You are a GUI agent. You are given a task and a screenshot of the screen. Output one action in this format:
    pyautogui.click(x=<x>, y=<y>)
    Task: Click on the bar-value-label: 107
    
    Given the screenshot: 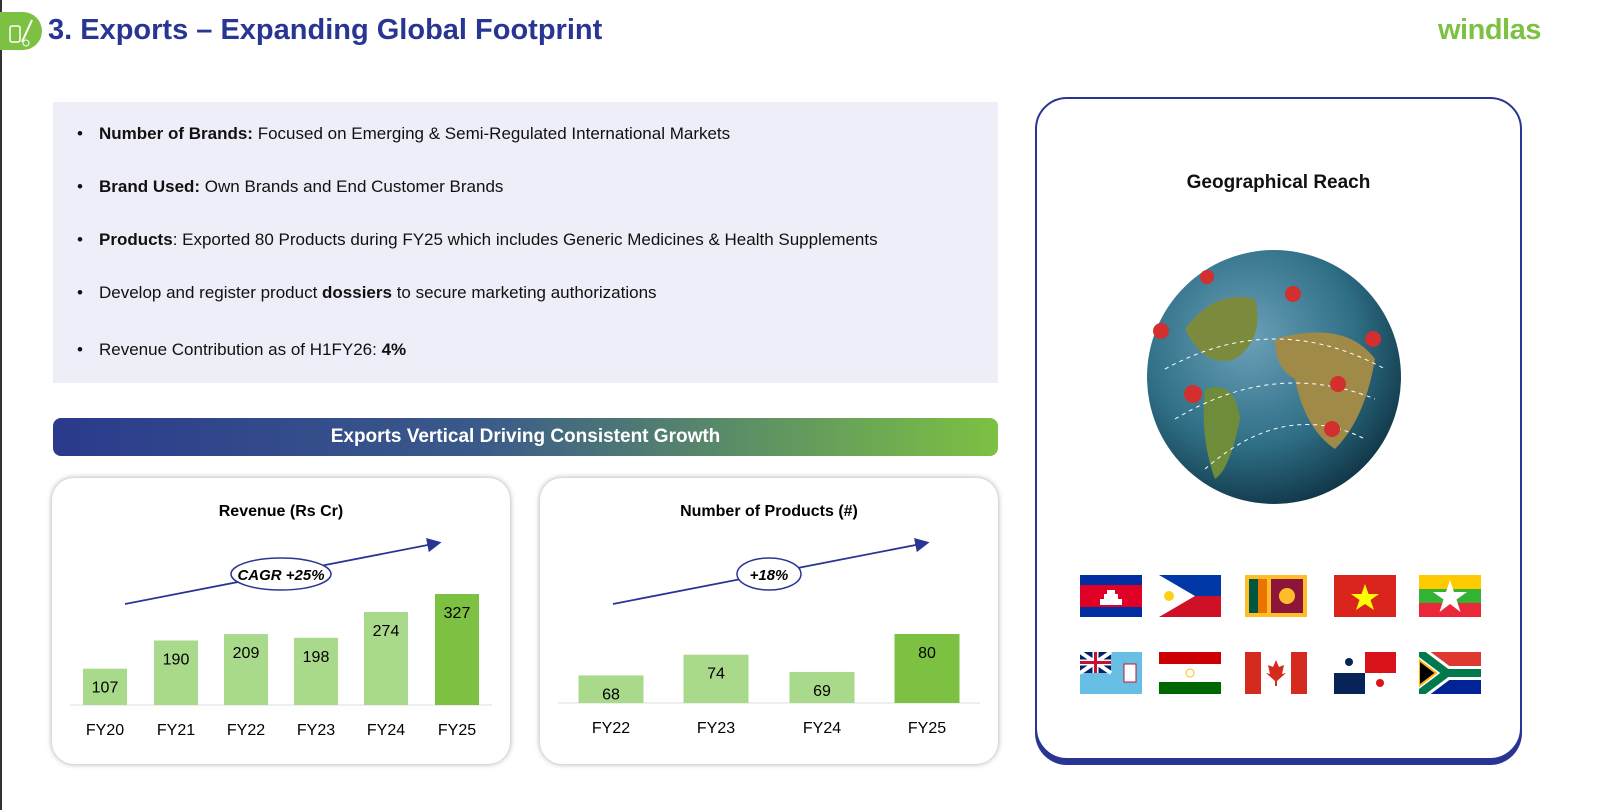 What is the action you would take?
    pyautogui.click(x=105, y=688)
    